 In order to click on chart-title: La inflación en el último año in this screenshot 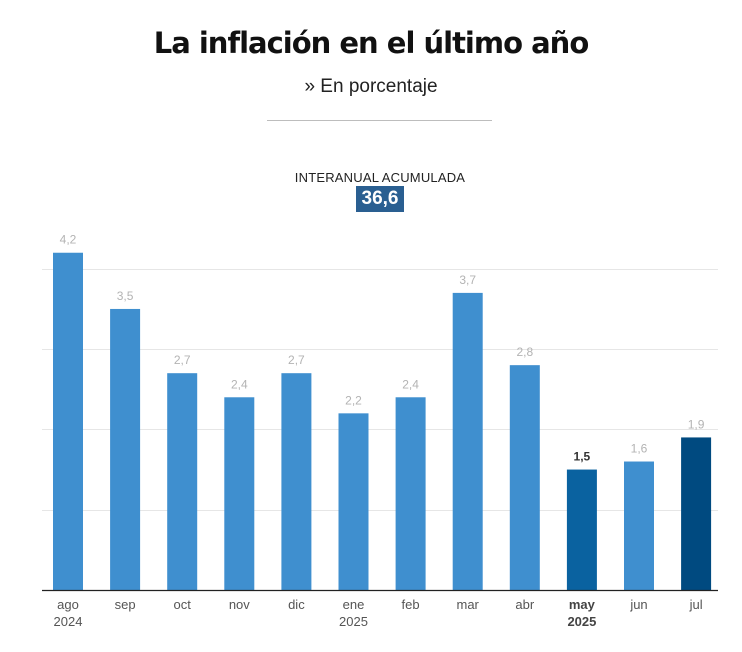, I will do `click(371, 43)`.